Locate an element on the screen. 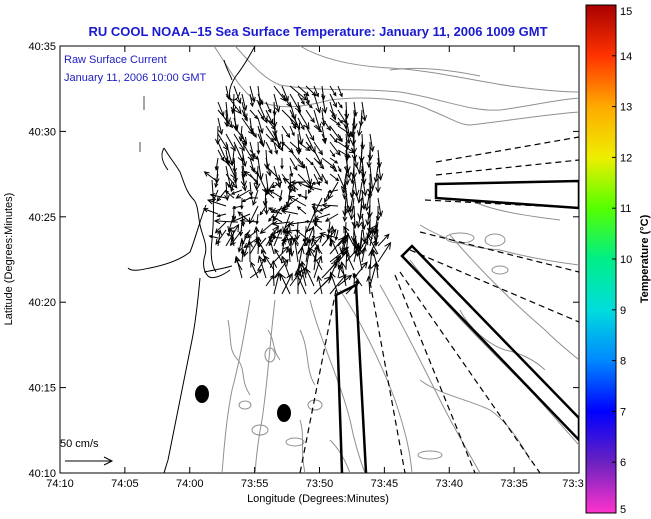 This screenshot has height=519, width=651. colorbar-tick-label: 5 is located at coordinates (623, 510).